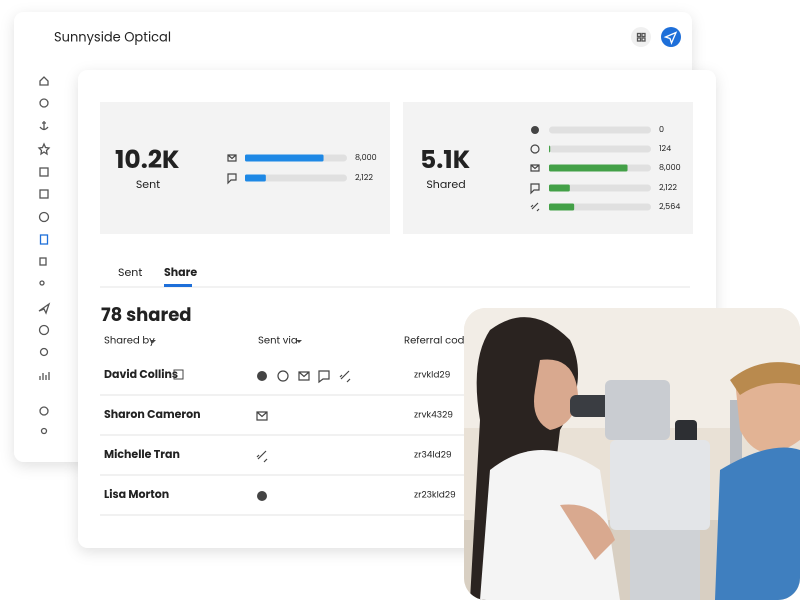  Describe the element at coordinates (44, 308) in the screenshot. I see `nav-send` at that location.